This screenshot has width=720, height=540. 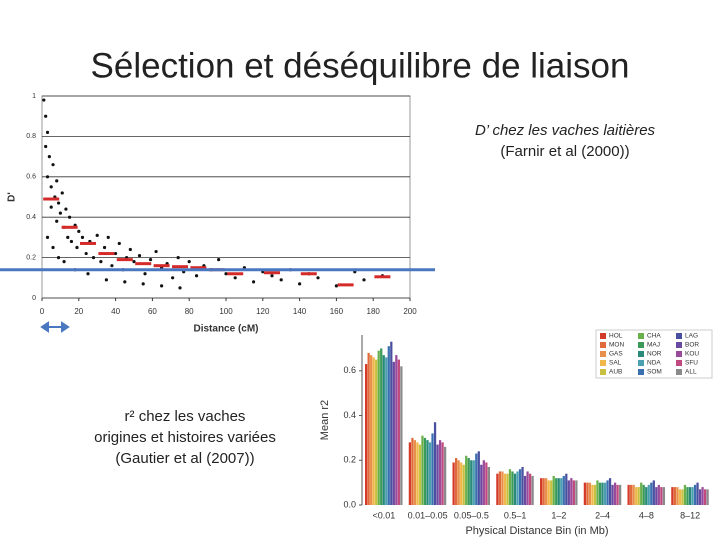 What do you see at coordinates (189, 311) in the screenshot?
I see `x-tick-label: 80` at bounding box center [189, 311].